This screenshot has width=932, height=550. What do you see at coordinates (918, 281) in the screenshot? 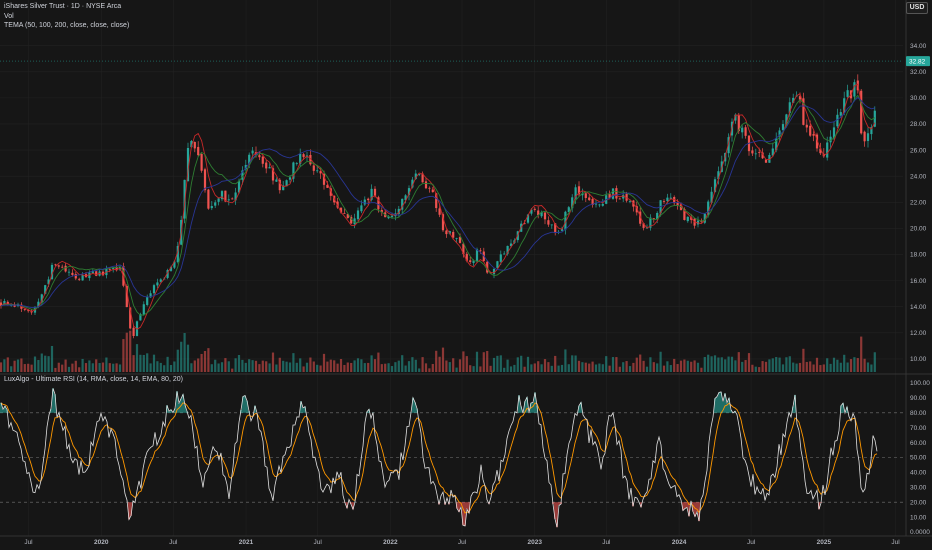
I see `price-tick-label: 16.00` at bounding box center [918, 281].